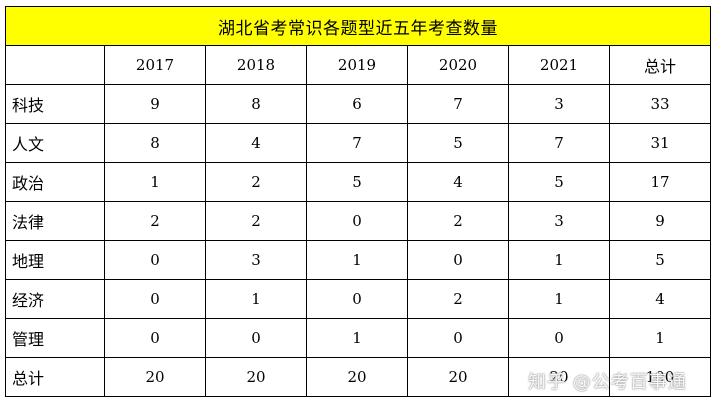 The image size is (720, 411). Describe the element at coordinates (660, 182) in the screenshot. I see `table-cell: 17` at that location.